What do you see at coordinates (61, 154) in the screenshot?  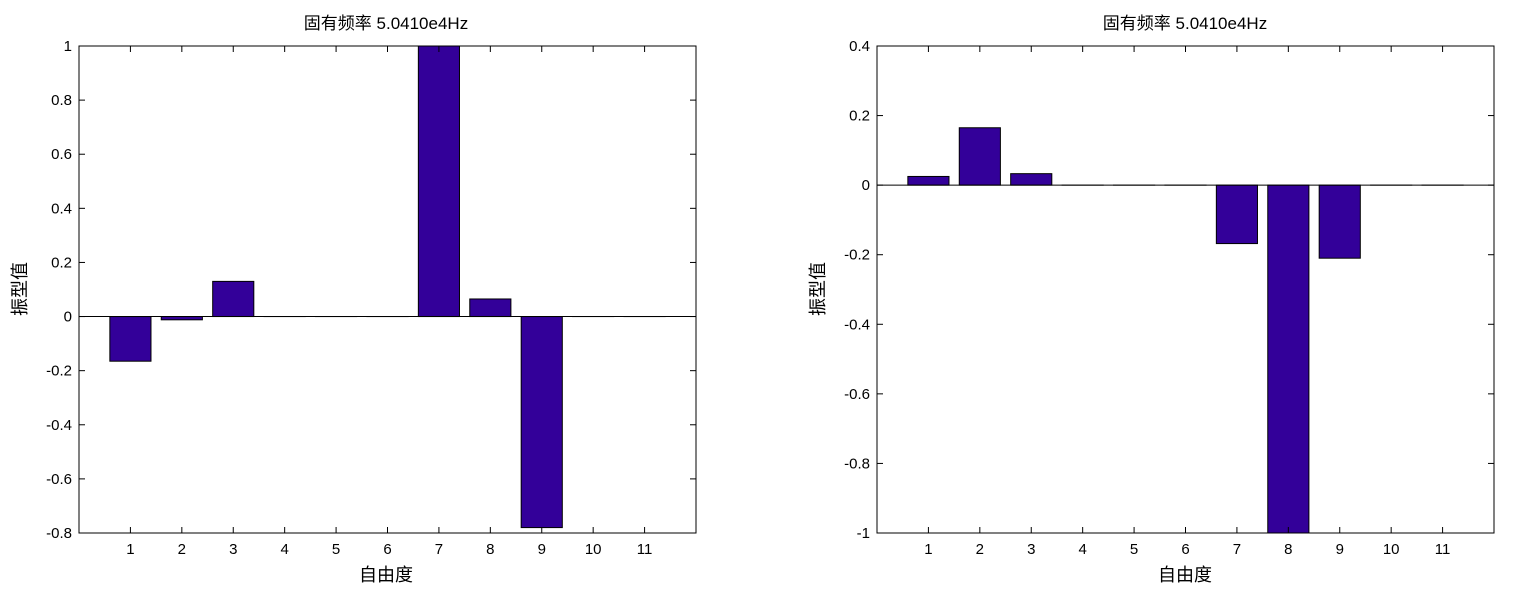 I see `y-tick-label: 0.6` at bounding box center [61, 154].